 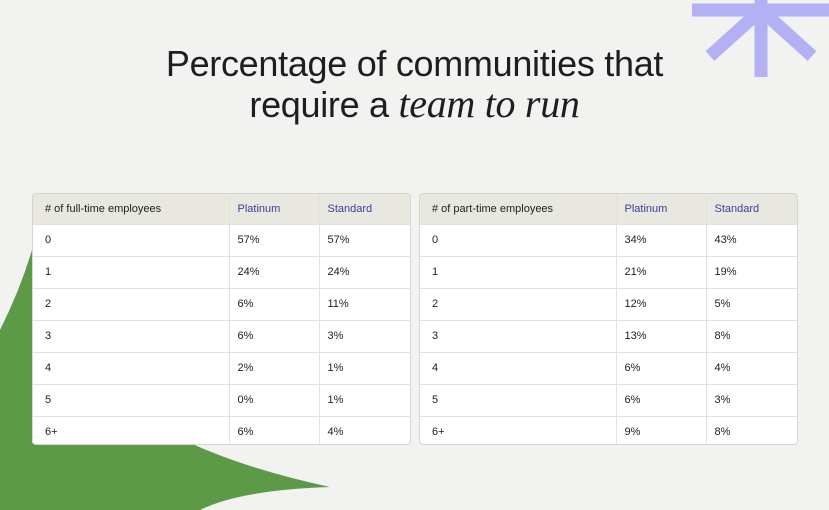 I want to click on table-row: 0 57% 57%, so click(x=221, y=240).